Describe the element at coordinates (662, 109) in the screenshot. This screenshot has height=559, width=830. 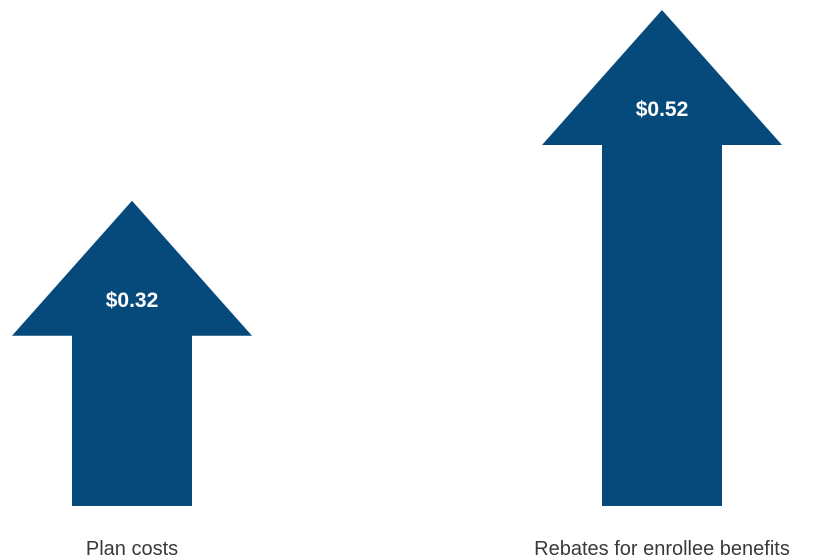
I see `value-label-2: $0.52` at that location.